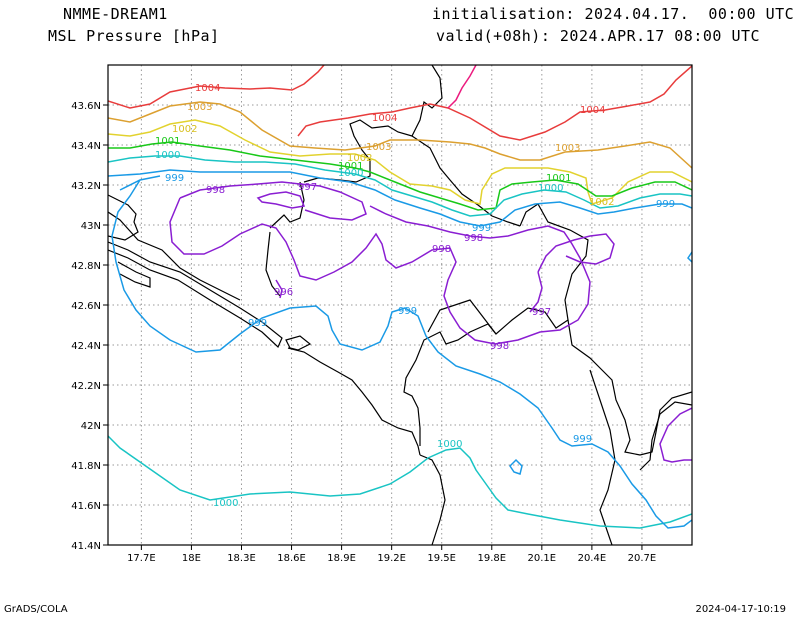 The width and height of the screenshot is (800, 618). Describe the element at coordinates (86, 386) in the screenshot. I see `lat-tick-label: 42.2N` at that location.